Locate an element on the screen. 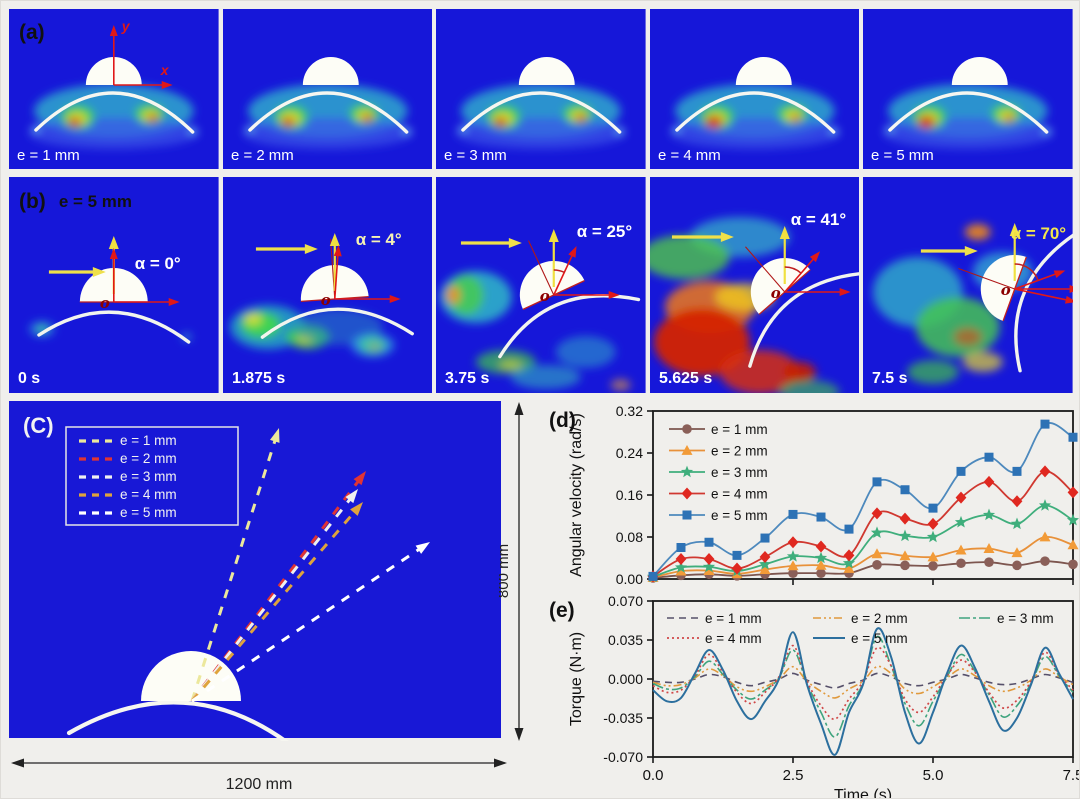 Image resolution: width=1080 pixels, height=799 pixels. eccentricity-label: e = 1 mm is located at coordinates (48, 155).